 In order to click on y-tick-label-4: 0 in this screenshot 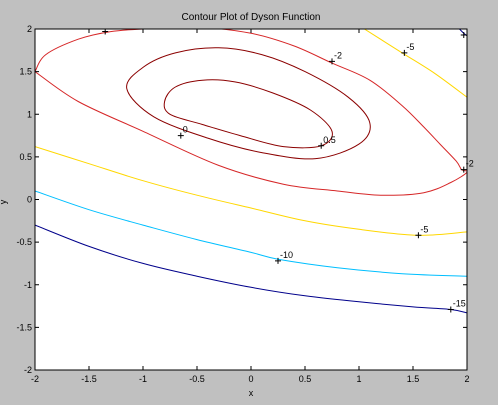, I will do `click(29, 200)`.